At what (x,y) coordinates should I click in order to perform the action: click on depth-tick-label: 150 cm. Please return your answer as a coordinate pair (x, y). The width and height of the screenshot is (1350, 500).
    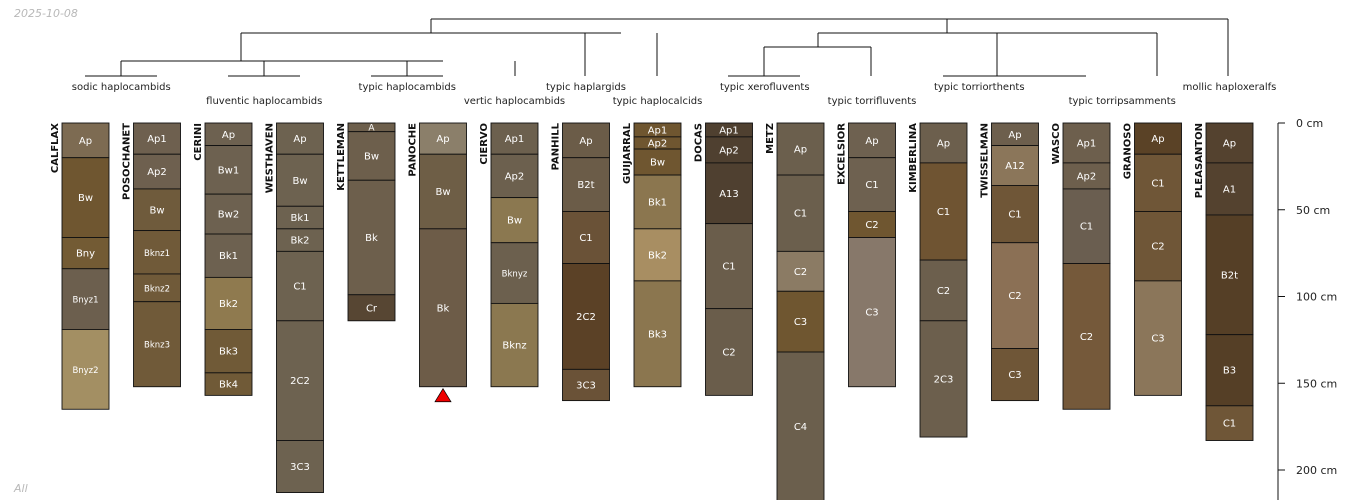
    Looking at the image, I should click on (1316, 383).